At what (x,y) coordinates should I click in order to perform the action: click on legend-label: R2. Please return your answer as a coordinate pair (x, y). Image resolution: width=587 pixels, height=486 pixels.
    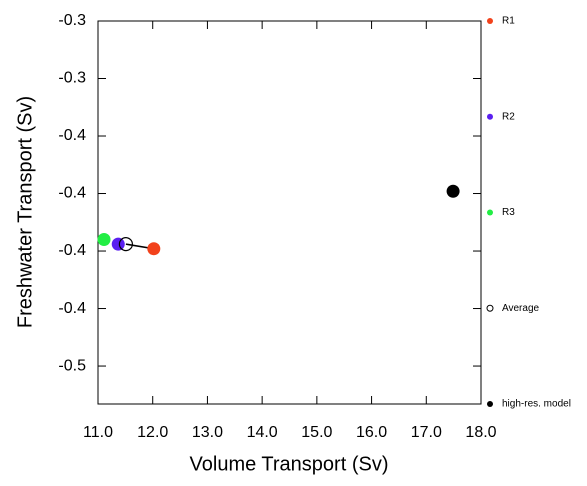
    Looking at the image, I should click on (508, 116).